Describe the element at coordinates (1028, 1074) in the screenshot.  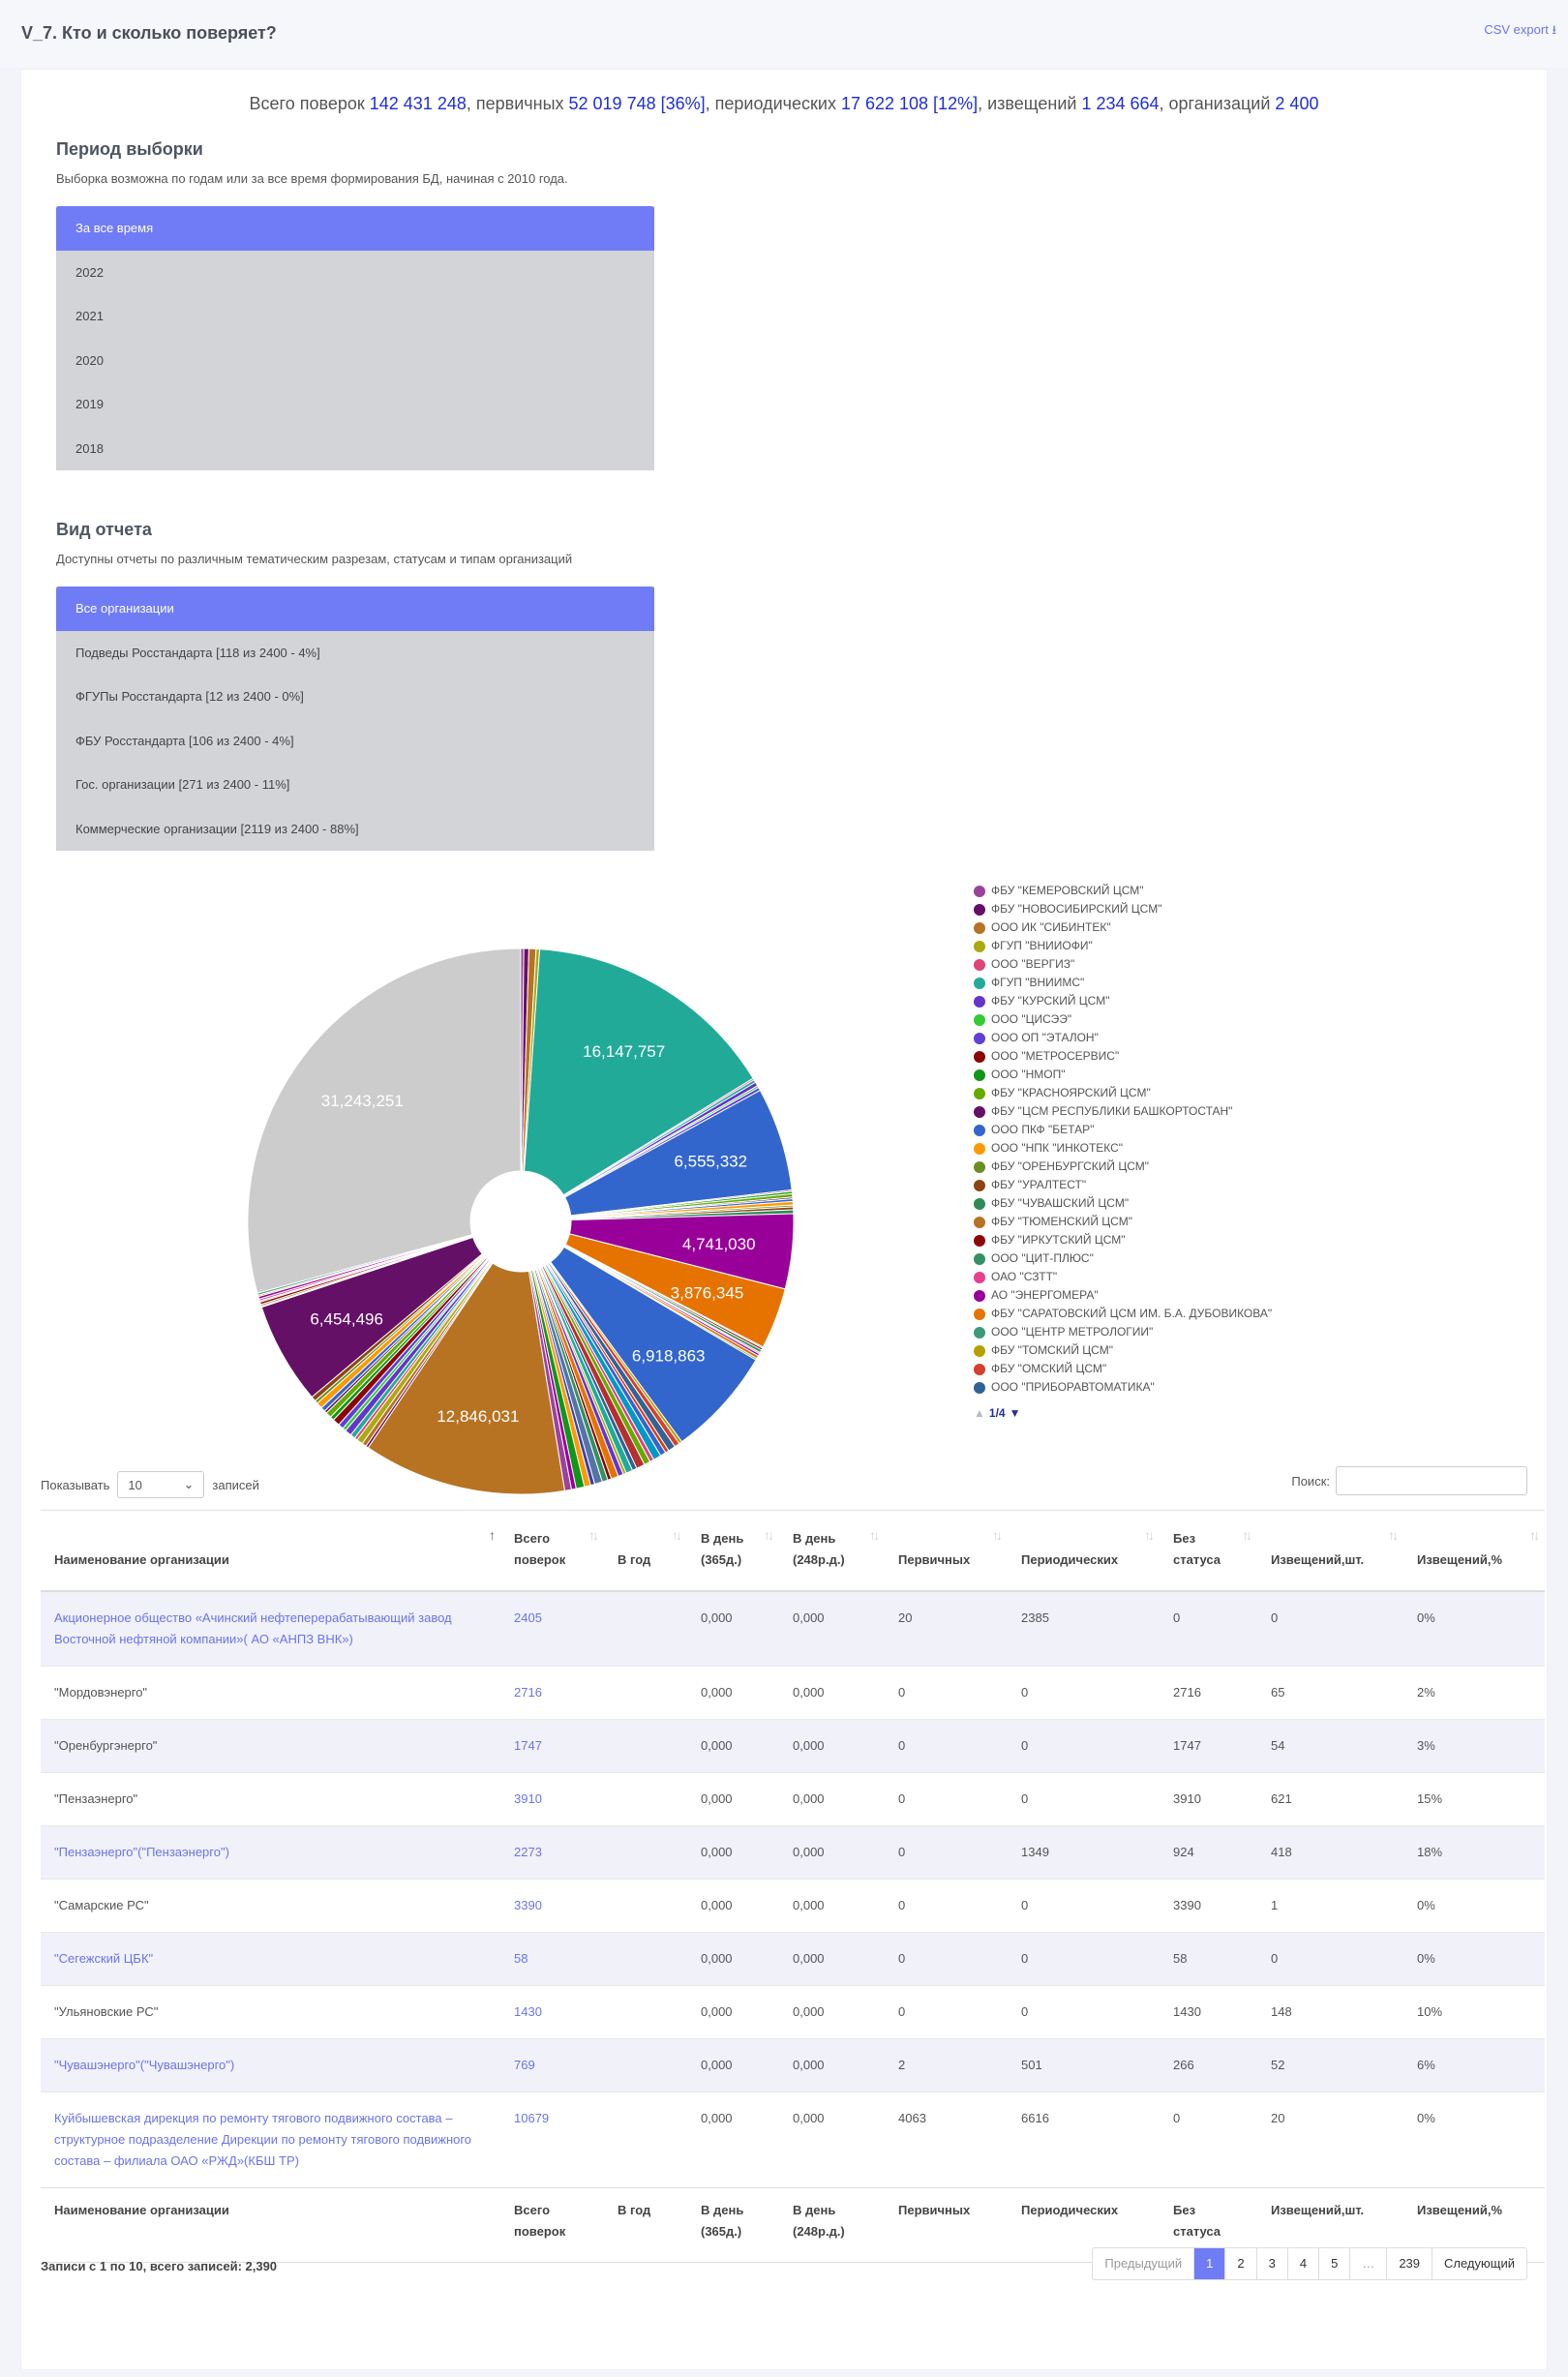
I see `legend-label: ООО "НМОП"` at that location.